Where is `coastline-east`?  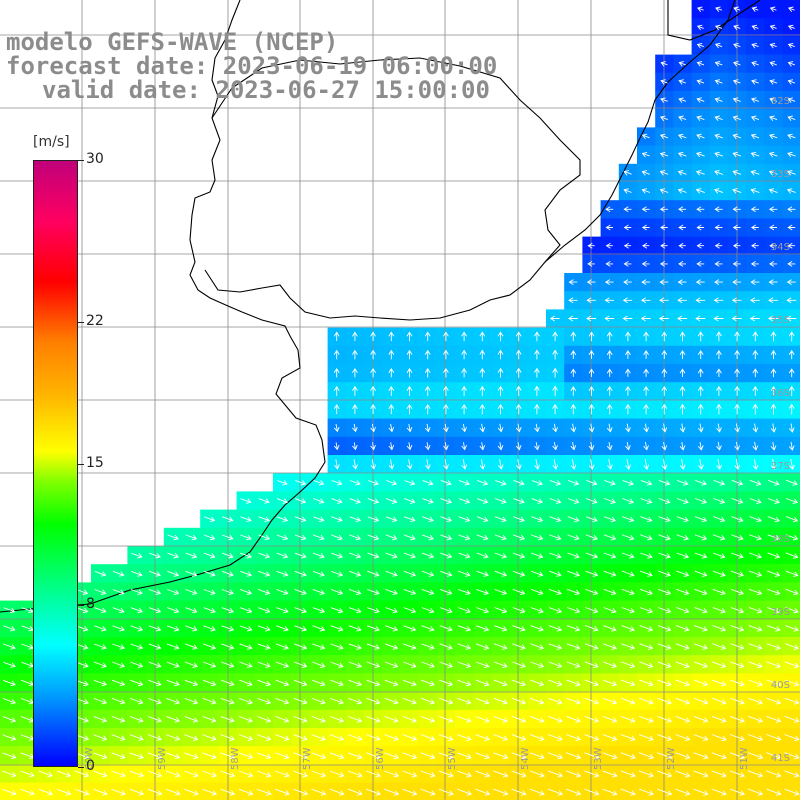 coastline-east is located at coordinates (652, 131).